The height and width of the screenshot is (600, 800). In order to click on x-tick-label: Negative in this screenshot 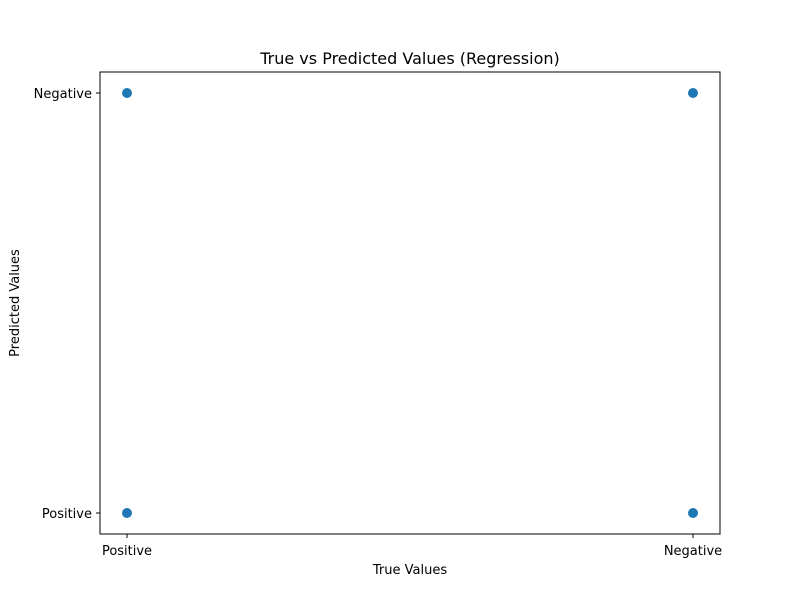, I will do `click(693, 551)`.